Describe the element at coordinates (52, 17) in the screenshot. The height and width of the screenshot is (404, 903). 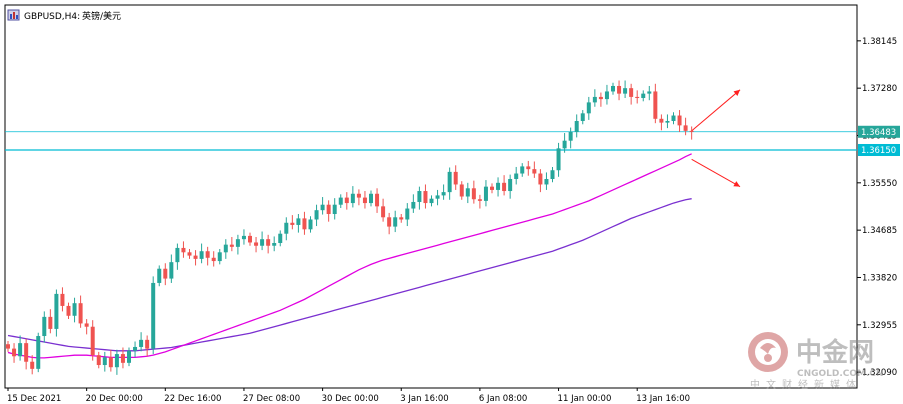
I see `chart-symbol-title: GBPUSD,H4:` at that location.